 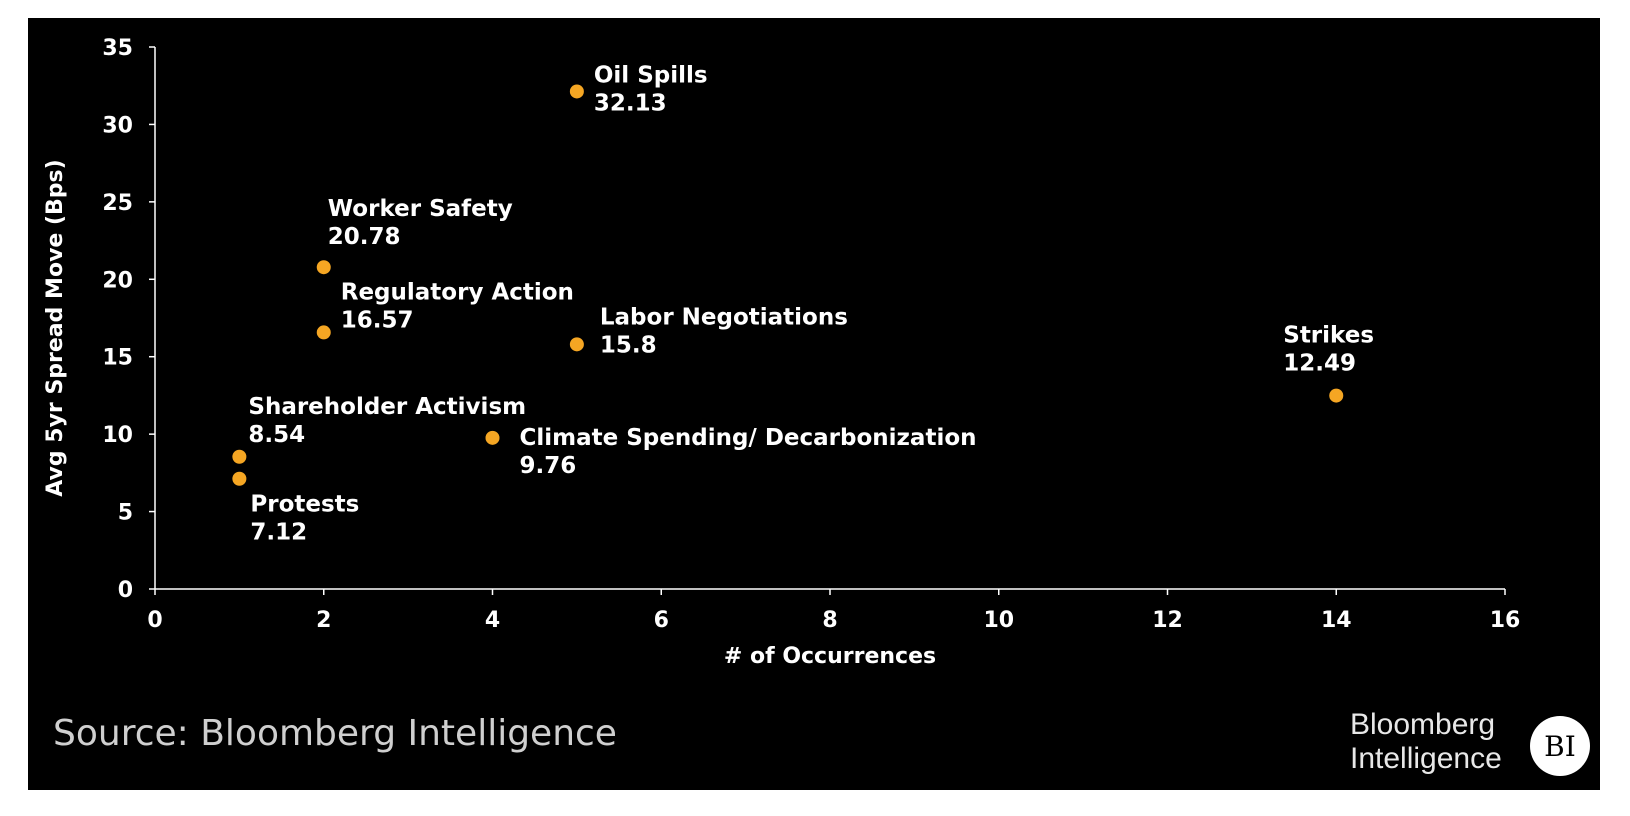 What do you see at coordinates (117, 203) in the screenshot?
I see `y-tick-label: 25` at bounding box center [117, 203].